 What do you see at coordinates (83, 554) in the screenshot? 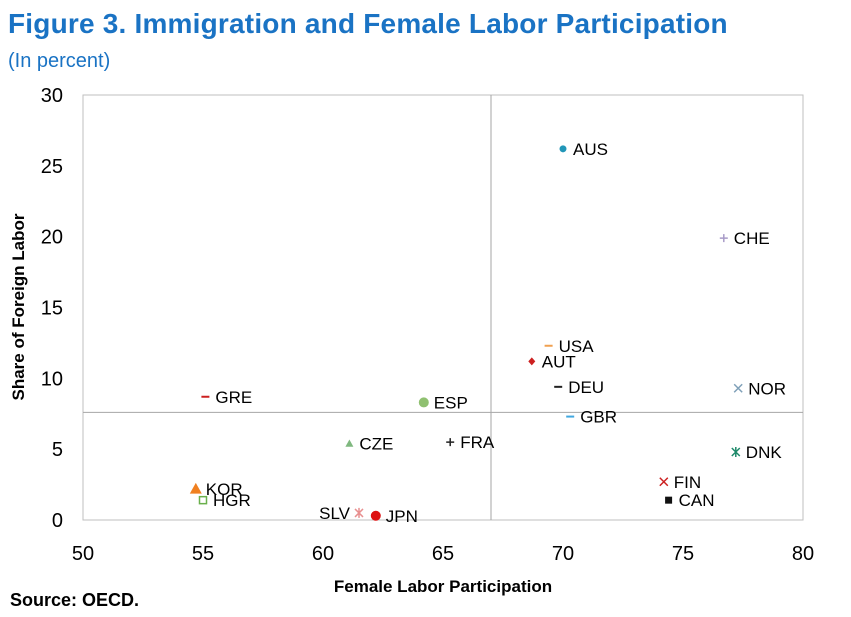
I see `x-tick-label: 50` at bounding box center [83, 554].